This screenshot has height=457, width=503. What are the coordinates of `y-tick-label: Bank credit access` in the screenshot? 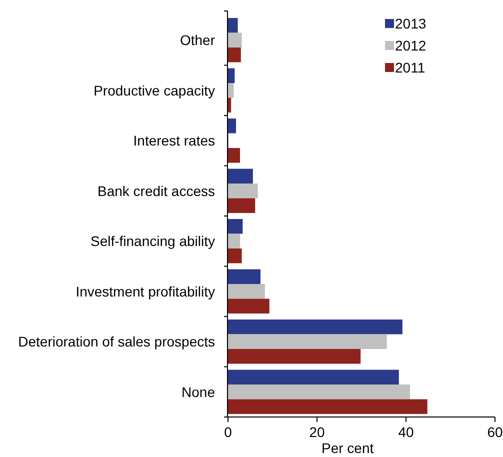 It's located at (156, 190).